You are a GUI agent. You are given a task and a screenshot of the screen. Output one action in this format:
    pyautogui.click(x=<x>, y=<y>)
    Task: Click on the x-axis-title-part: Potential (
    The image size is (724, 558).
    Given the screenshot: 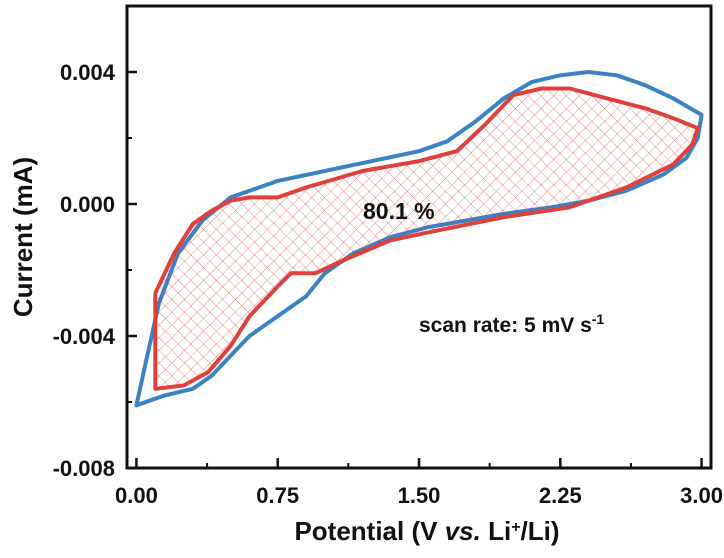 What is the action you would take?
    pyautogui.click(x=357, y=531)
    